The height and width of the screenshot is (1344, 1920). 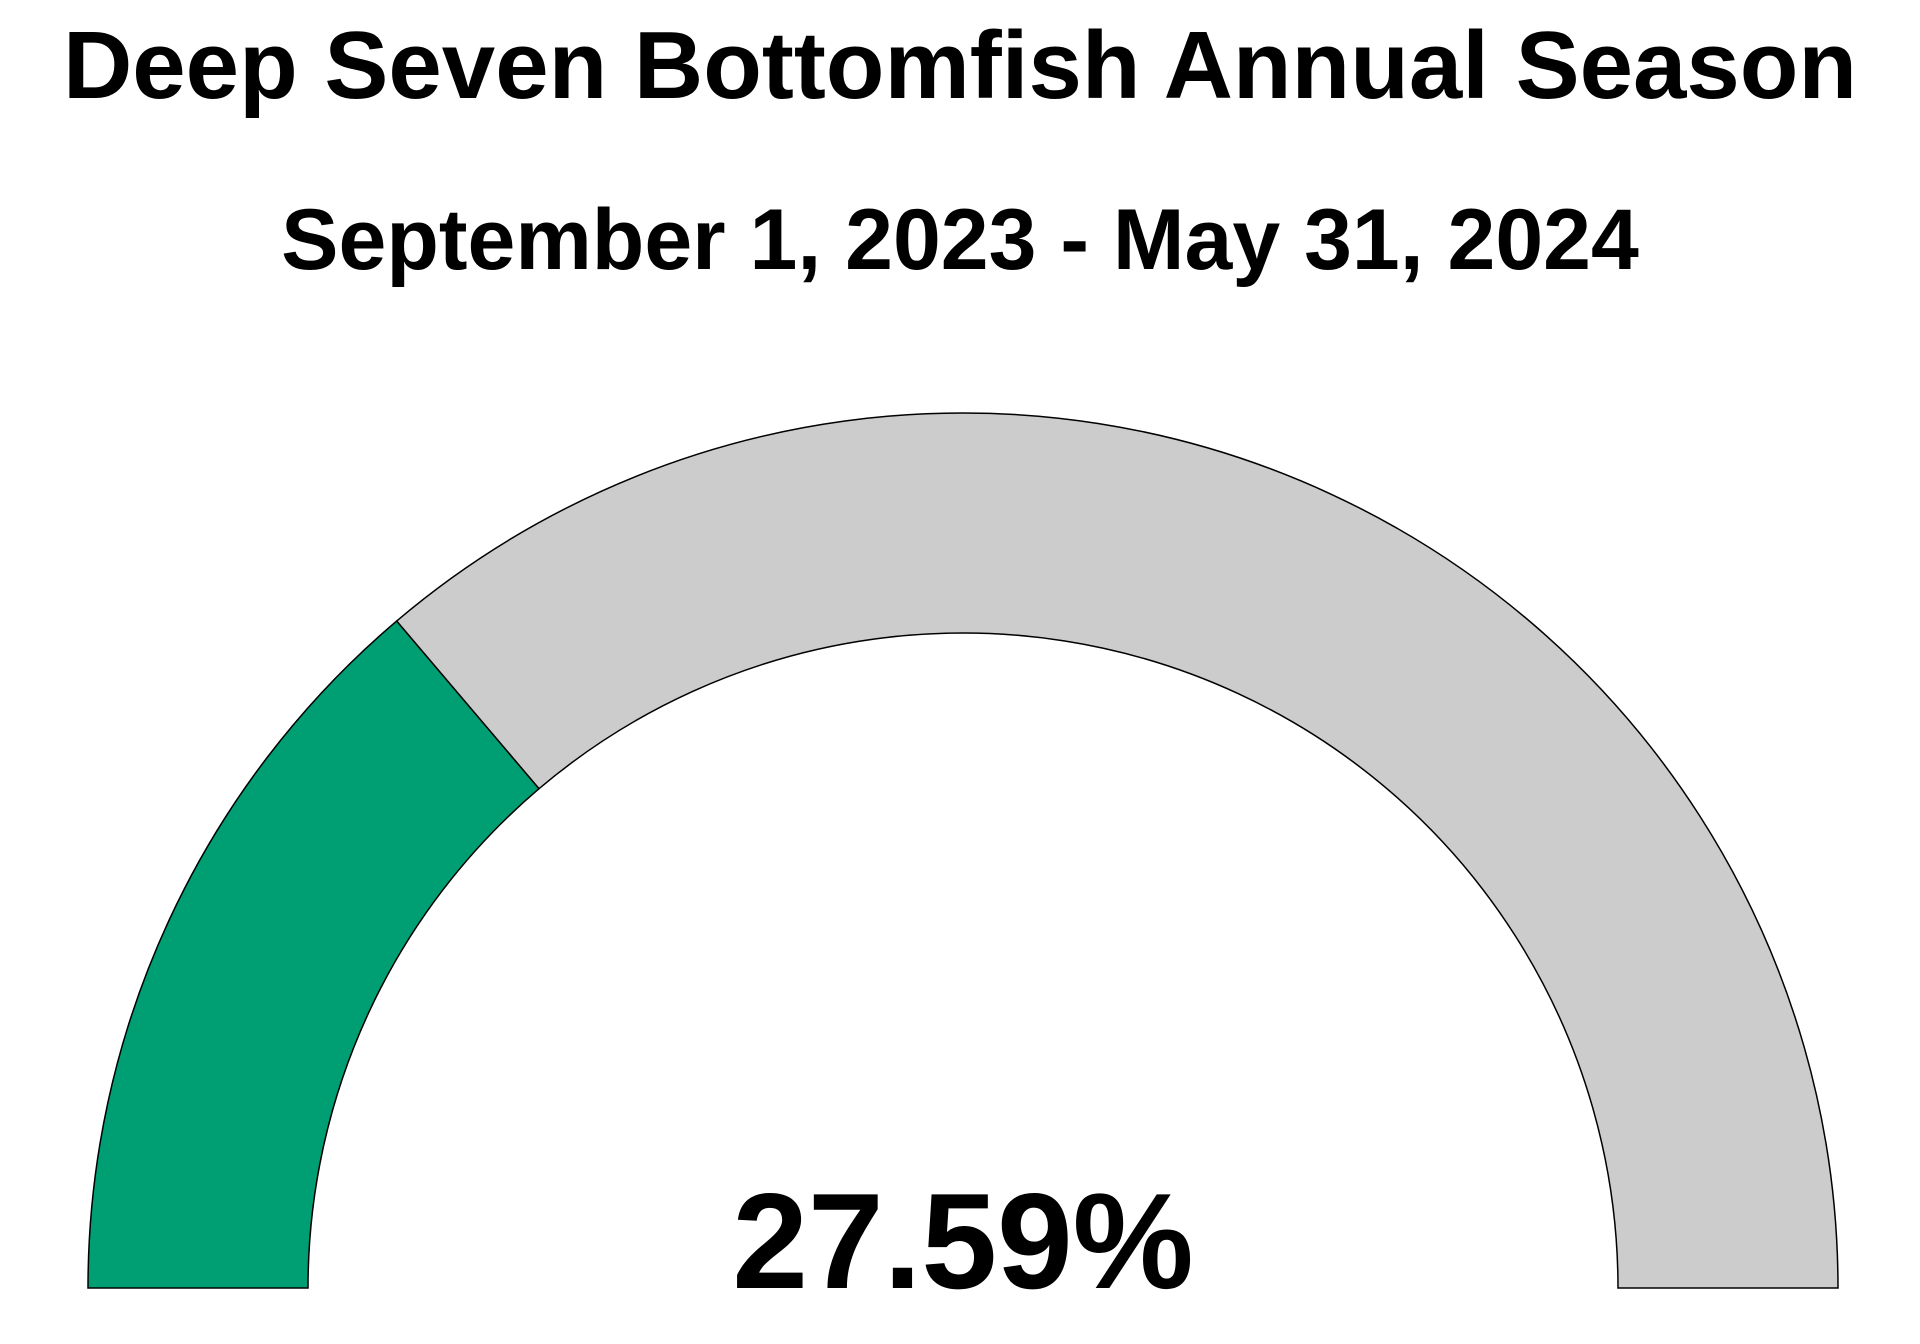 What do you see at coordinates (960, 240) in the screenshot?
I see `chart-subtitle: September 1, 2023 - May 31, 2024` at bounding box center [960, 240].